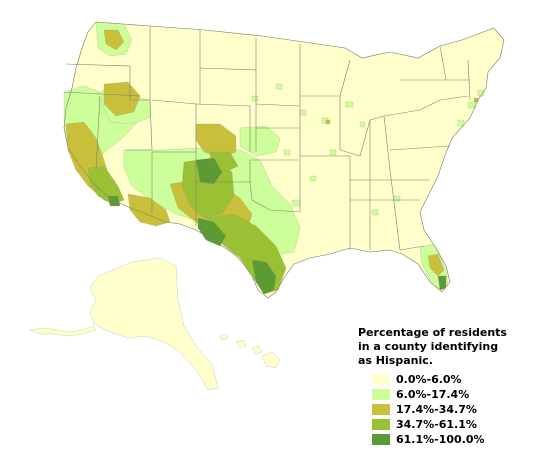 Image resolution: width=540 pixels, height=458 pixels. What do you see at coordinates (436, 409) in the screenshot?
I see `legend-label-2: 17.4%-34.7%` at bounding box center [436, 409].